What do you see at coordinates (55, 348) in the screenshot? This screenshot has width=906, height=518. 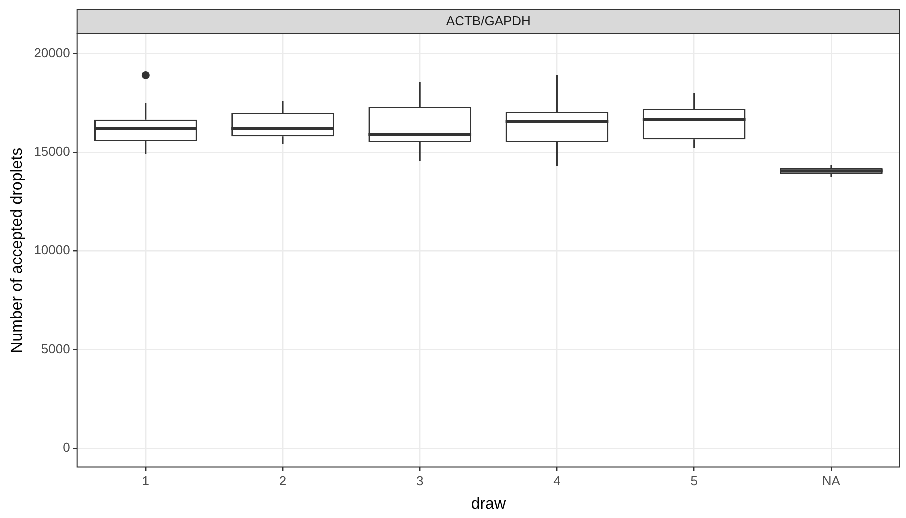 I see `y-tick-label: 5000` at bounding box center [55, 348].